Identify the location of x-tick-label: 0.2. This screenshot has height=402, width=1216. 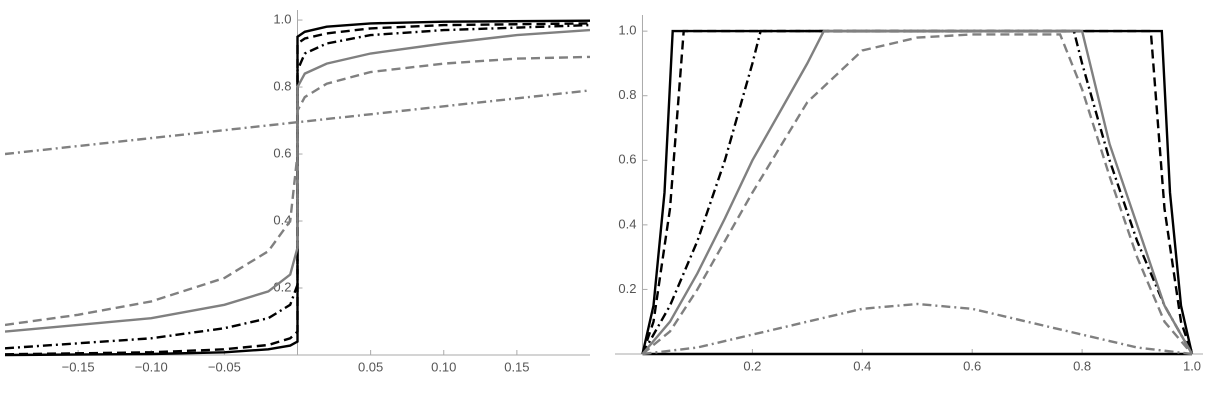
(752, 365).